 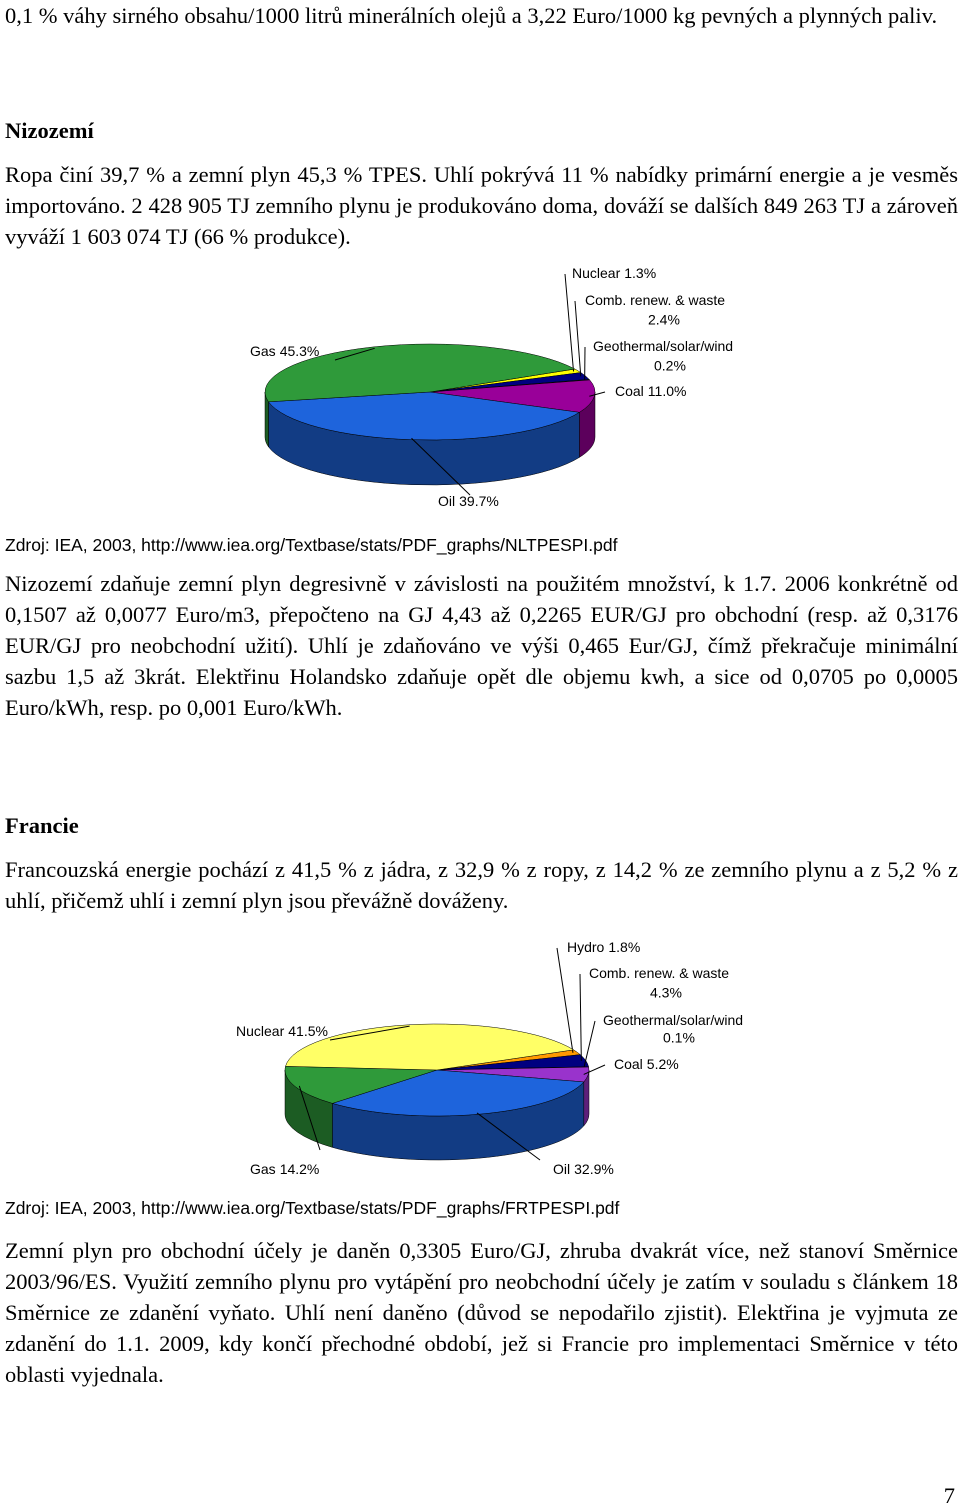 I want to click on slice-value: 0.1%, so click(x=679, y=1038).